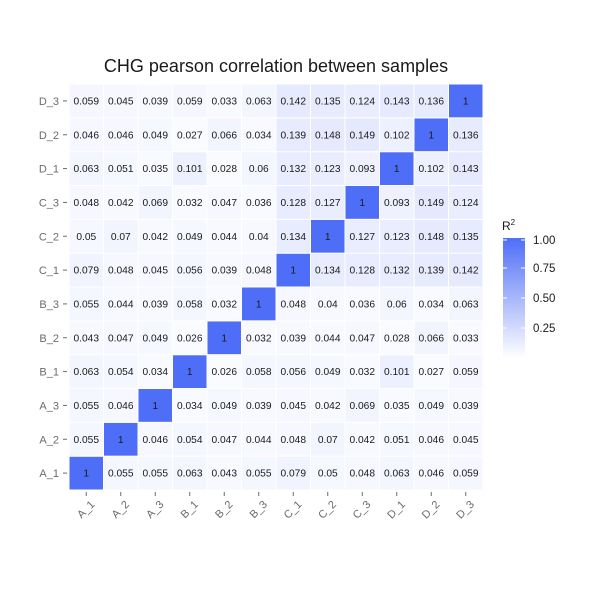  I want to click on cell-value-label: 0.066, so click(432, 338).